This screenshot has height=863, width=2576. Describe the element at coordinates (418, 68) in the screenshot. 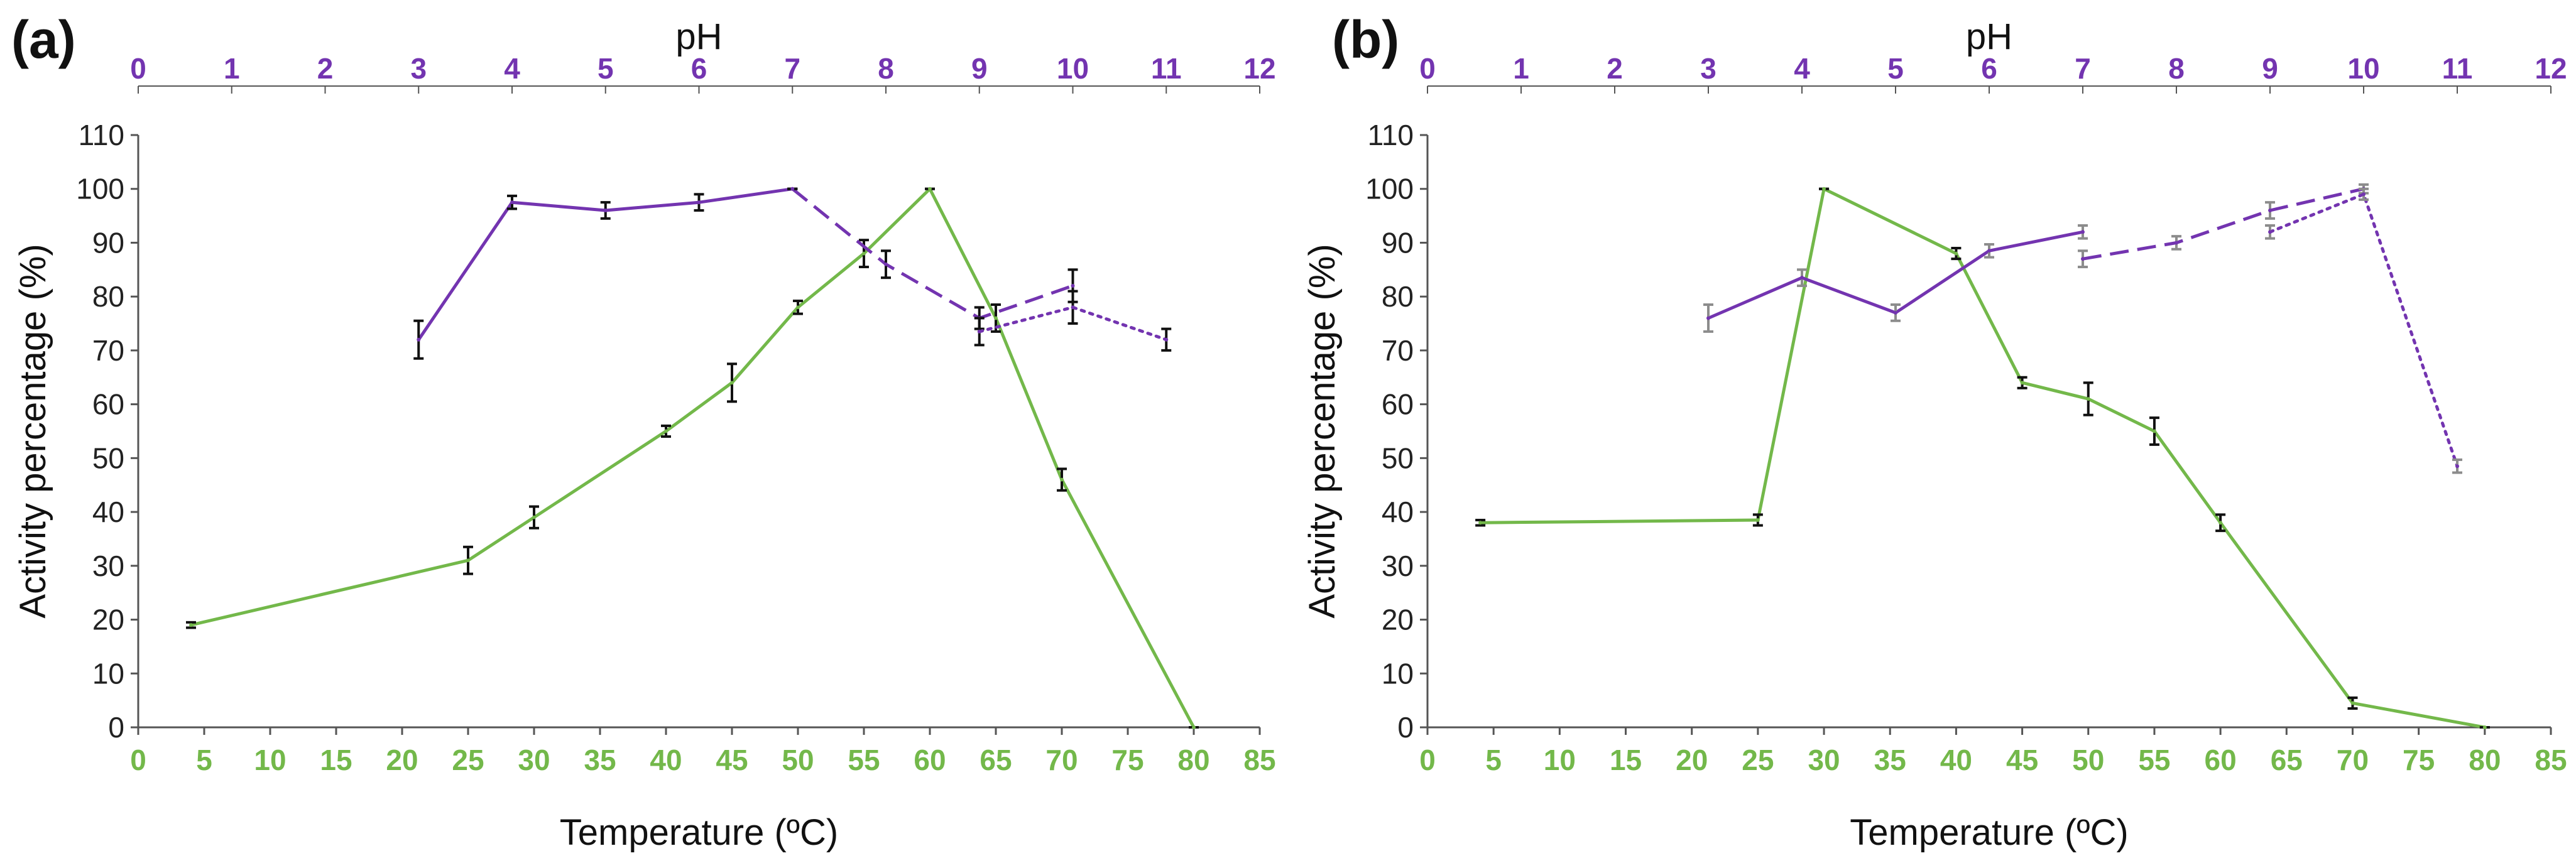

I see `ph-tick-label: 3` at that location.